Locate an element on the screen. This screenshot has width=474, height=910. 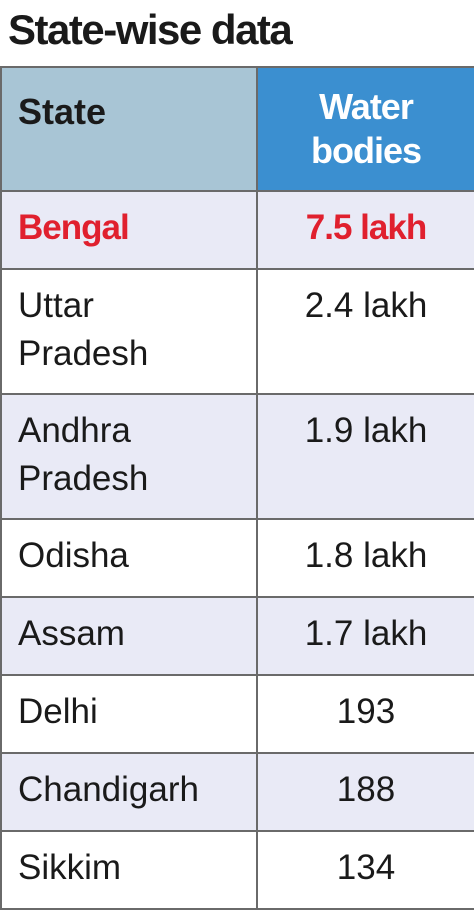
table-row: Chandigarh 188 is located at coordinates (237, 792).